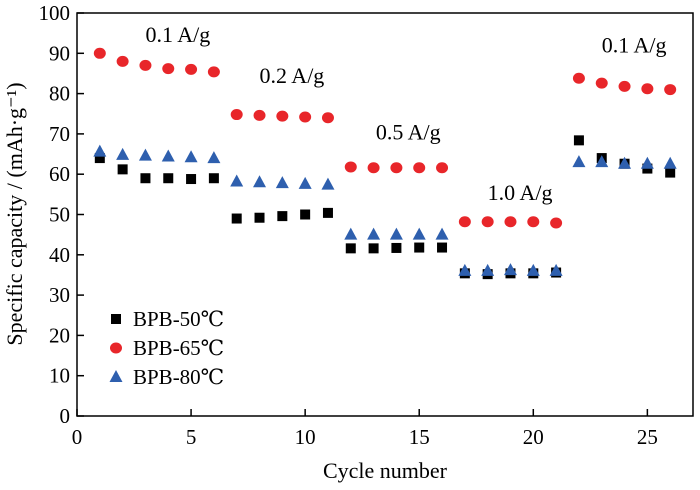 This screenshot has width=700, height=490. Describe the element at coordinates (191, 437) in the screenshot. I see `x-tick-label: 5` at that location.